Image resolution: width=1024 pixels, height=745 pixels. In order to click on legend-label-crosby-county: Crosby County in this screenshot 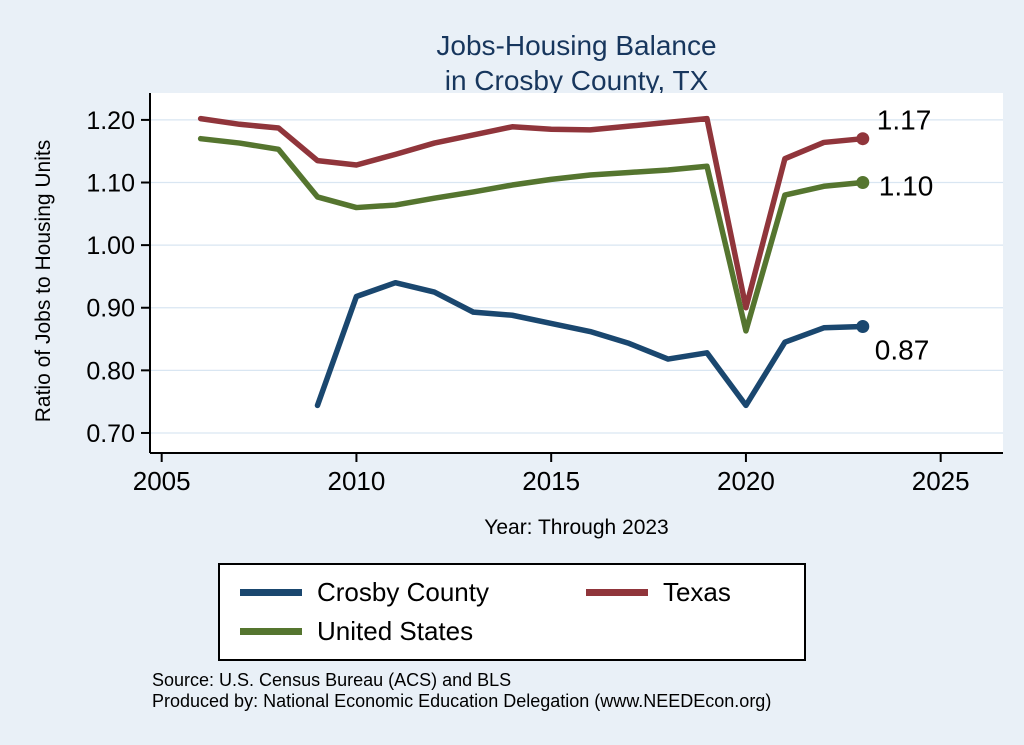, I will do `click(403, 592)`.